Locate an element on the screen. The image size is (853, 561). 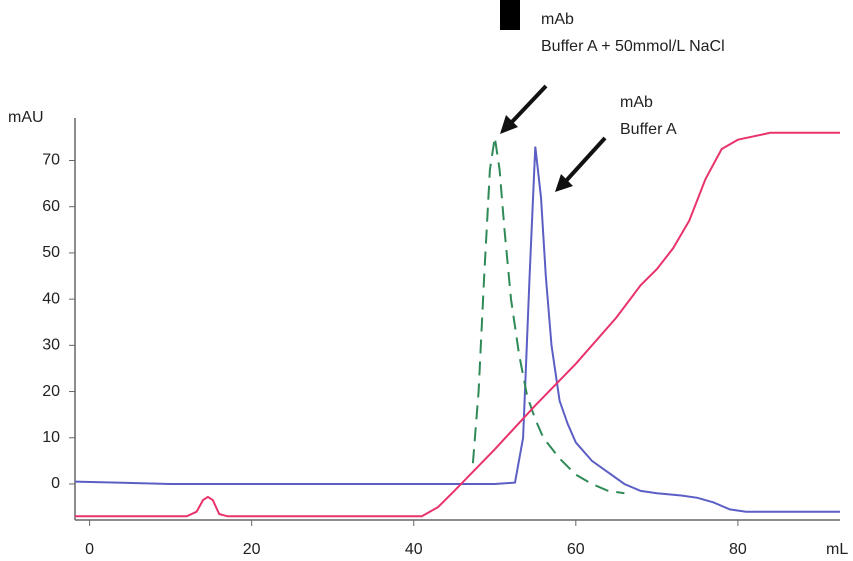
y-tick-label: 0 is located at coordinates (55, 483).